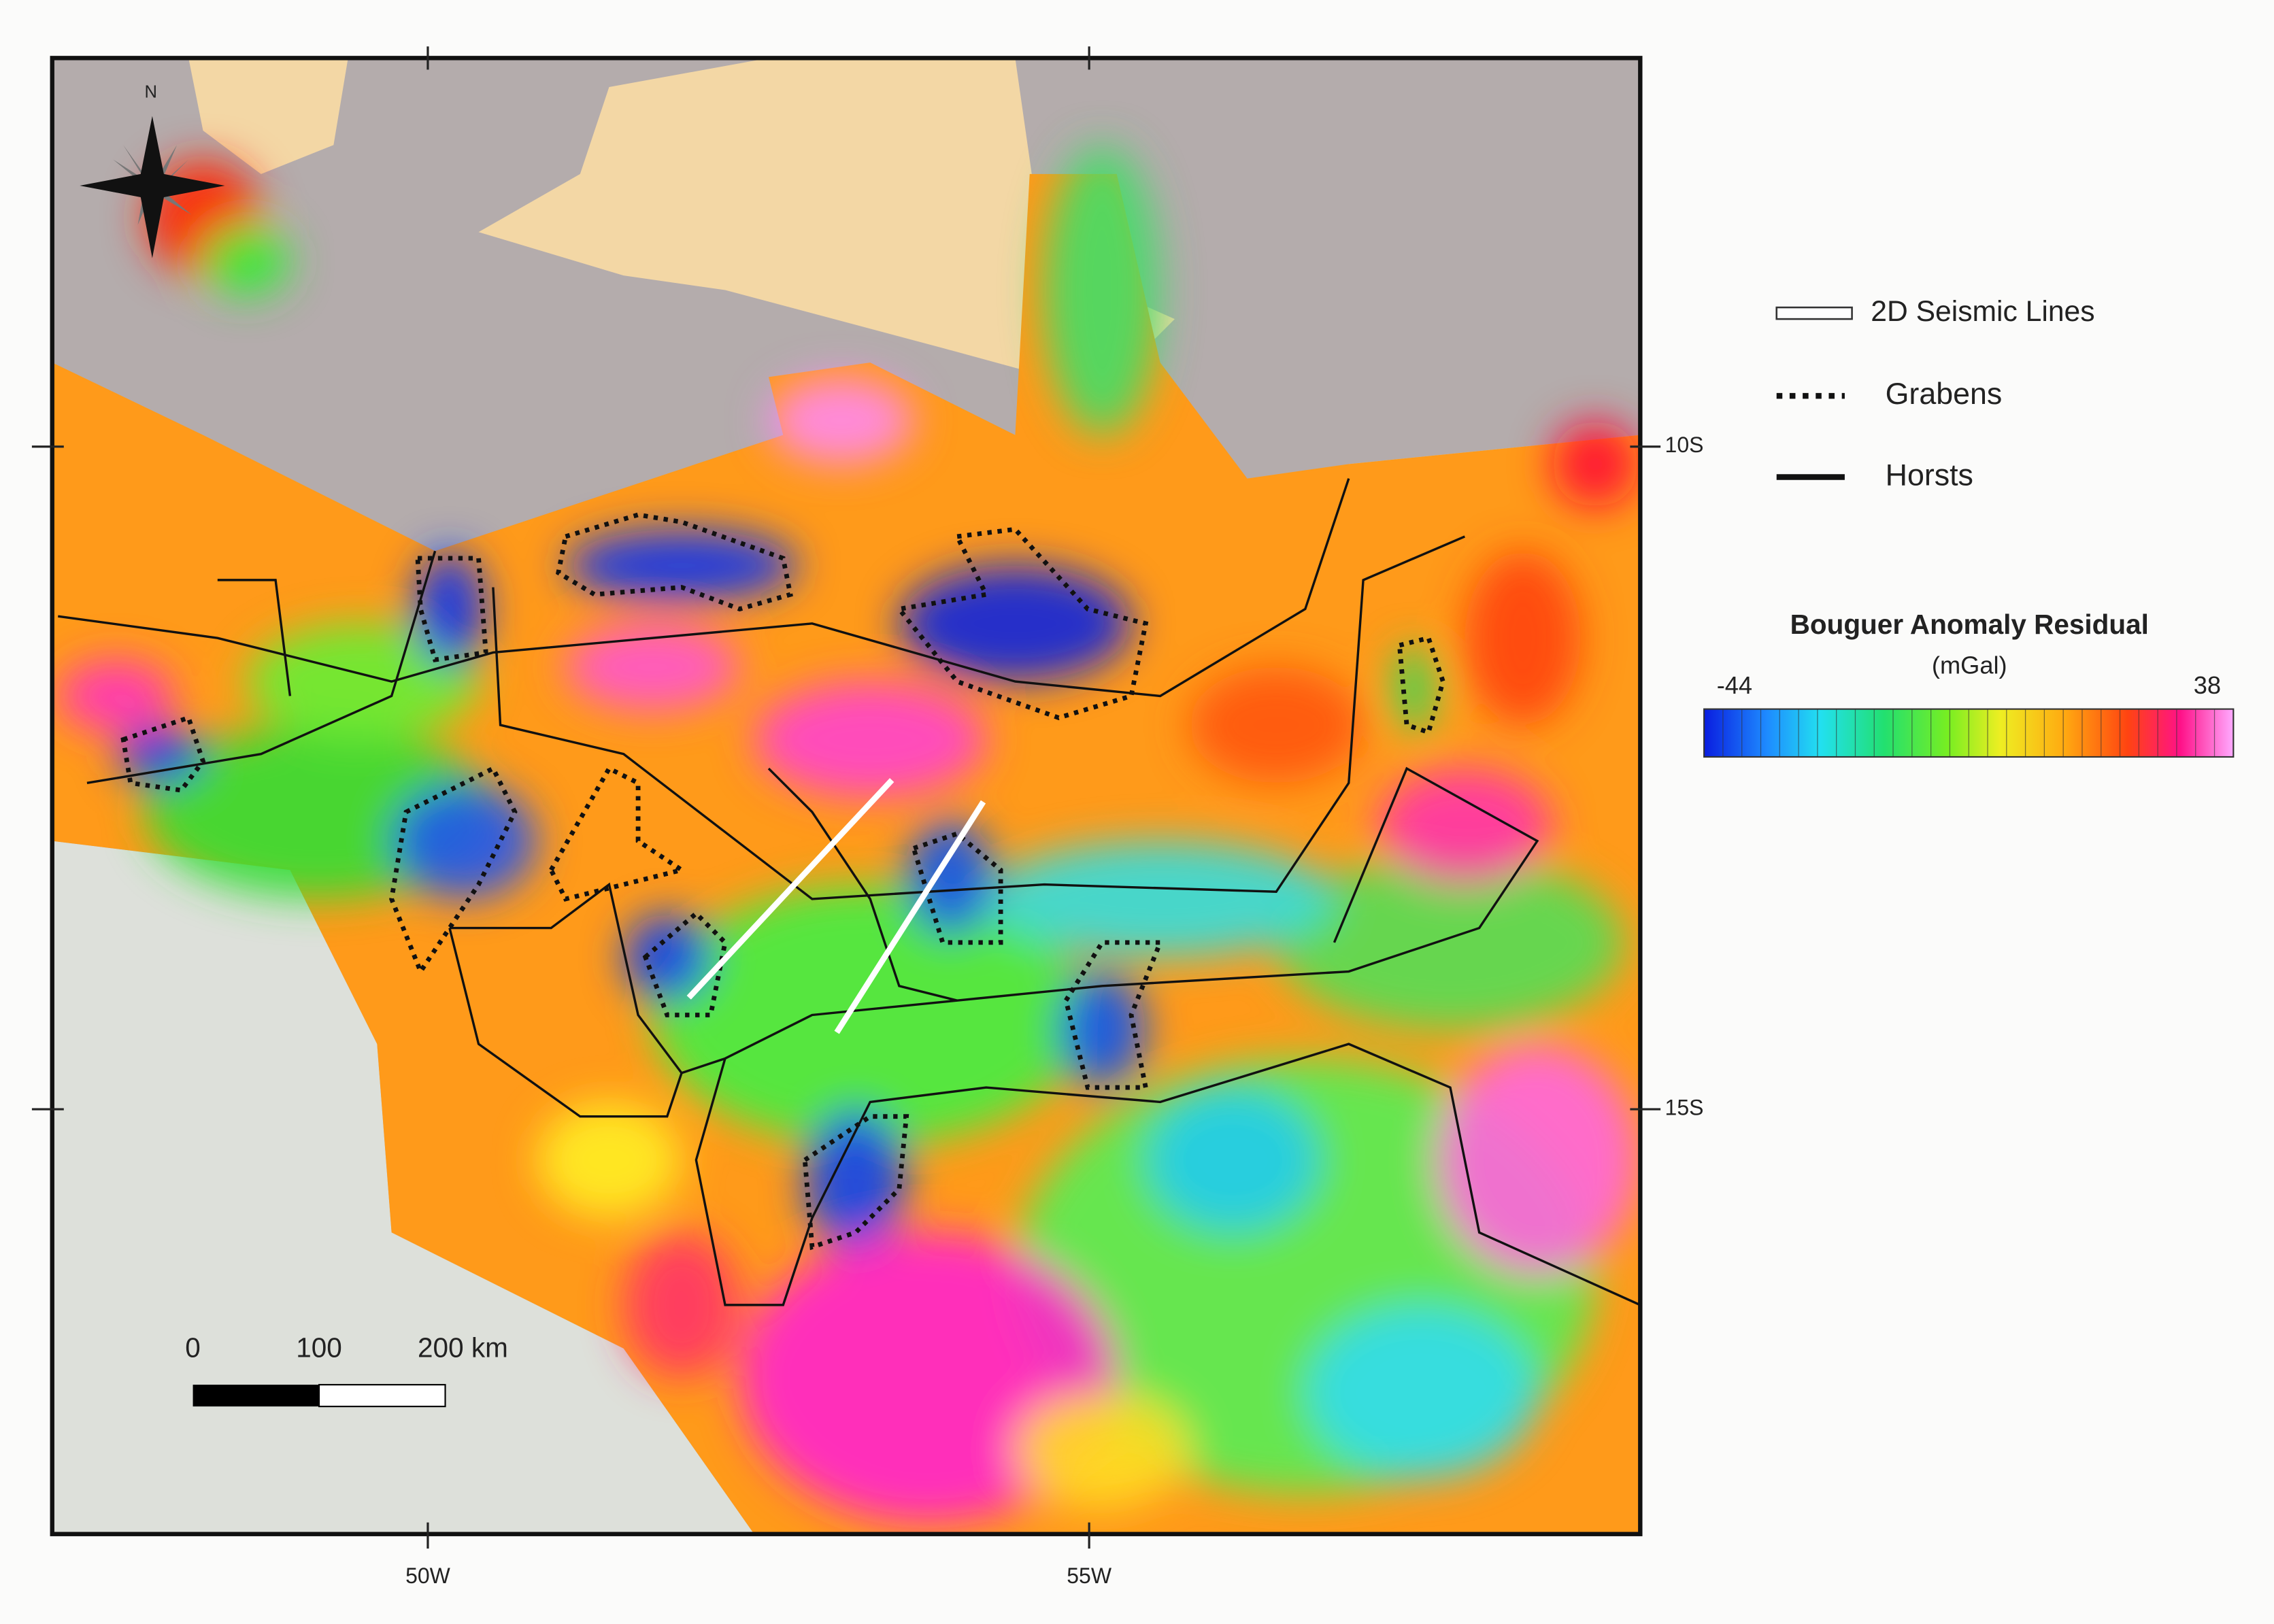 This screenshot has width=2274, height=1624. Describe the element at coordinates (428, 1575) in the screenshot. I see `longitude-label: 50W` at that location.